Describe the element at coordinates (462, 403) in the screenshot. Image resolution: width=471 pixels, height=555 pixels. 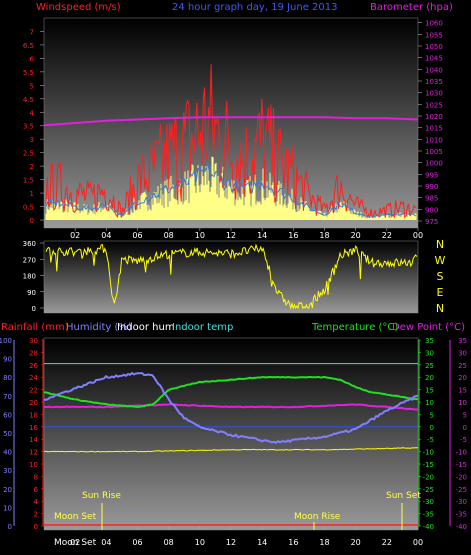
I see `dew-tick-label: 10` at that location.